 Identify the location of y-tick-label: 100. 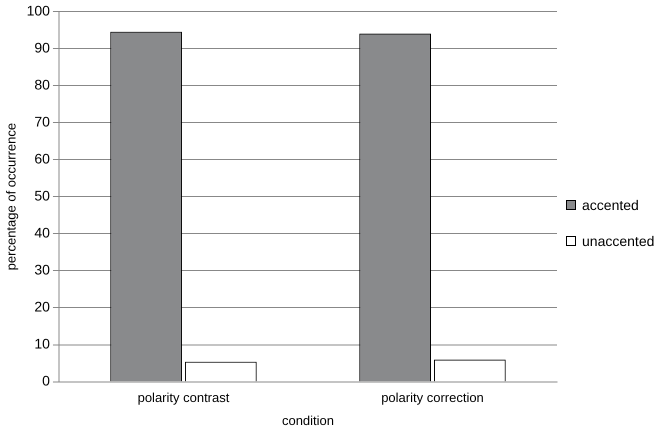
(38, 10).